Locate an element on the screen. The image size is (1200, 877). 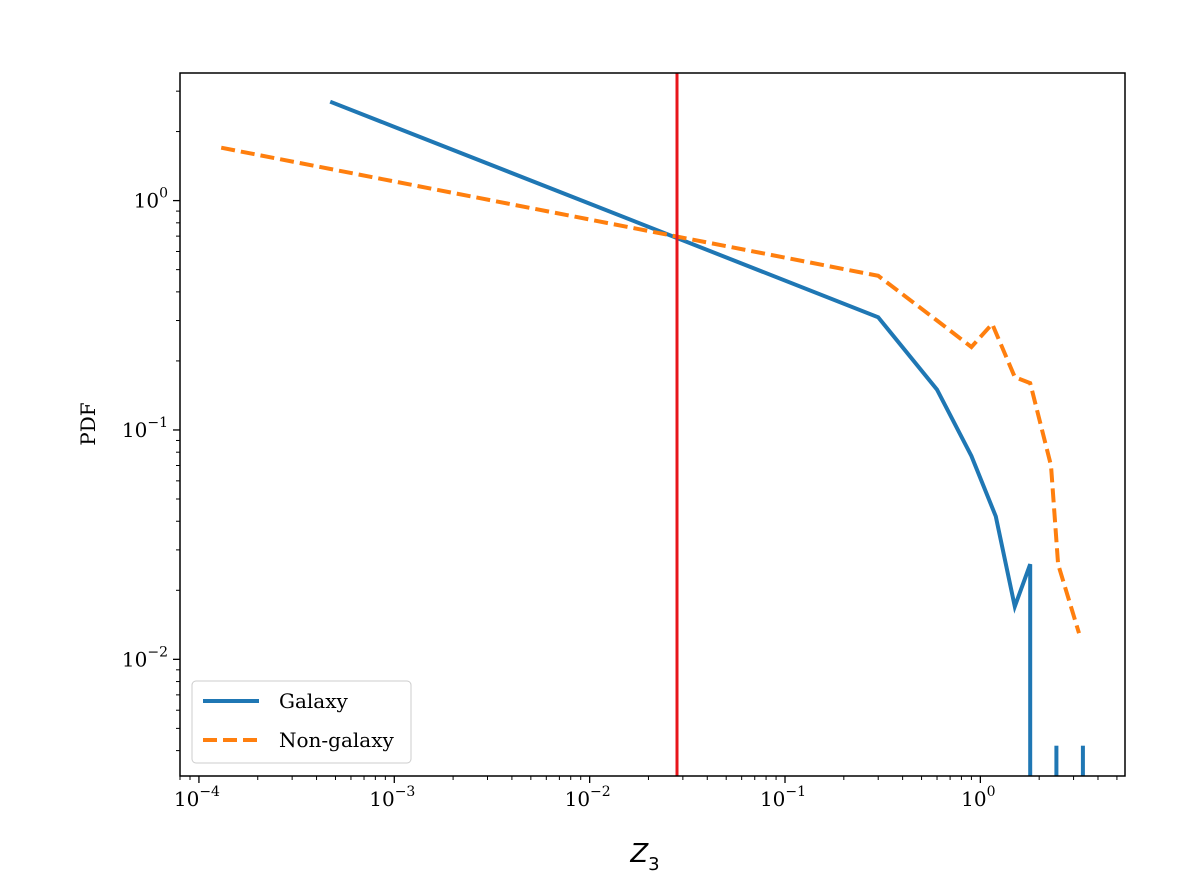
legend-label-galaxy: Galaxy is located at coordinates (314, 701).